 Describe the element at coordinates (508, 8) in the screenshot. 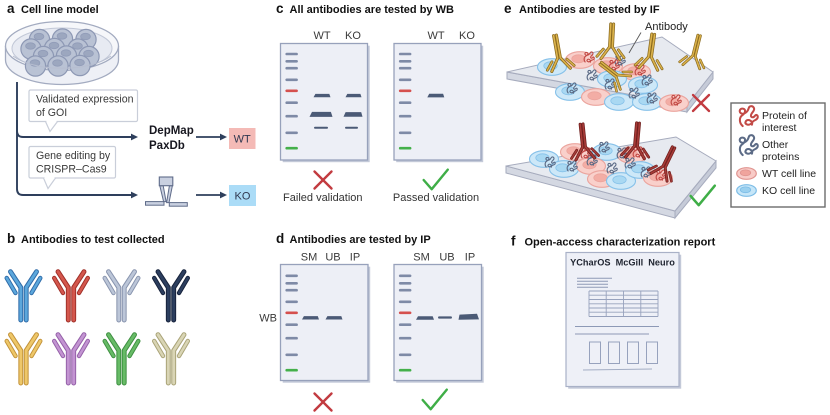

I see `svg-text: e` at that location.